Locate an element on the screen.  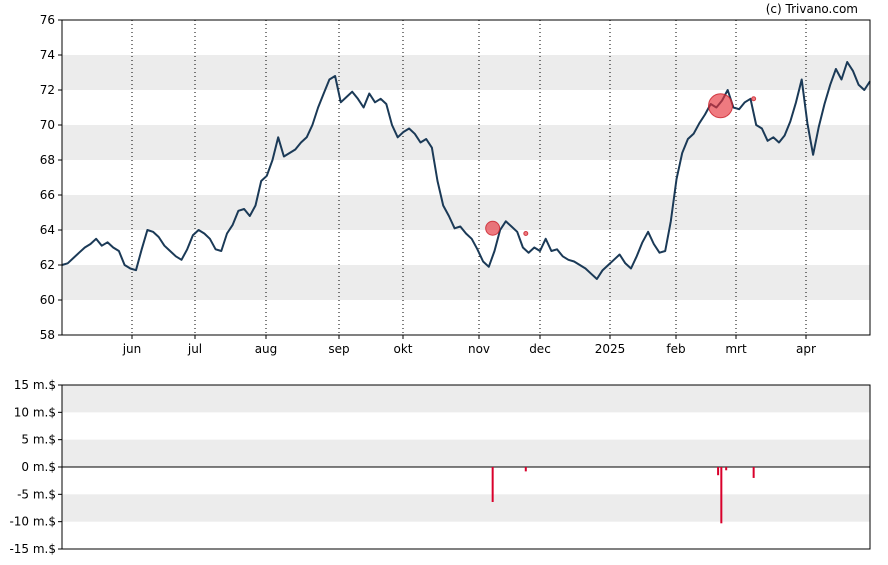
month-tick-label: 2025 is located at coordinates (610, 349).